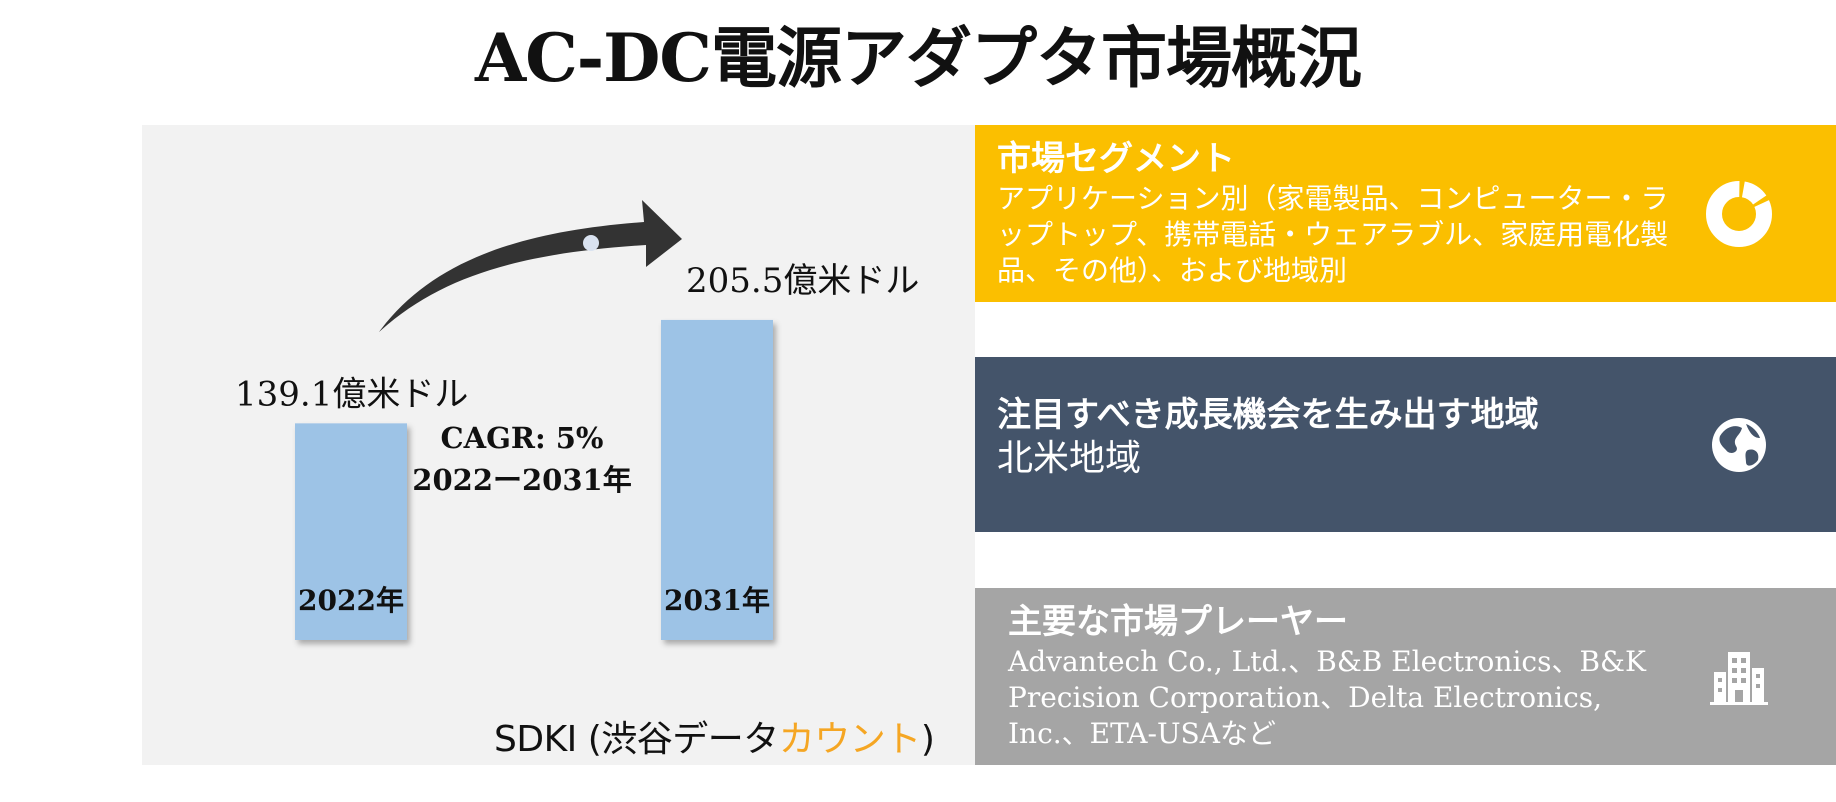 The height and width of the screenshot is (802, 1836). I want to click on arrow-dot, so click(591, 243).